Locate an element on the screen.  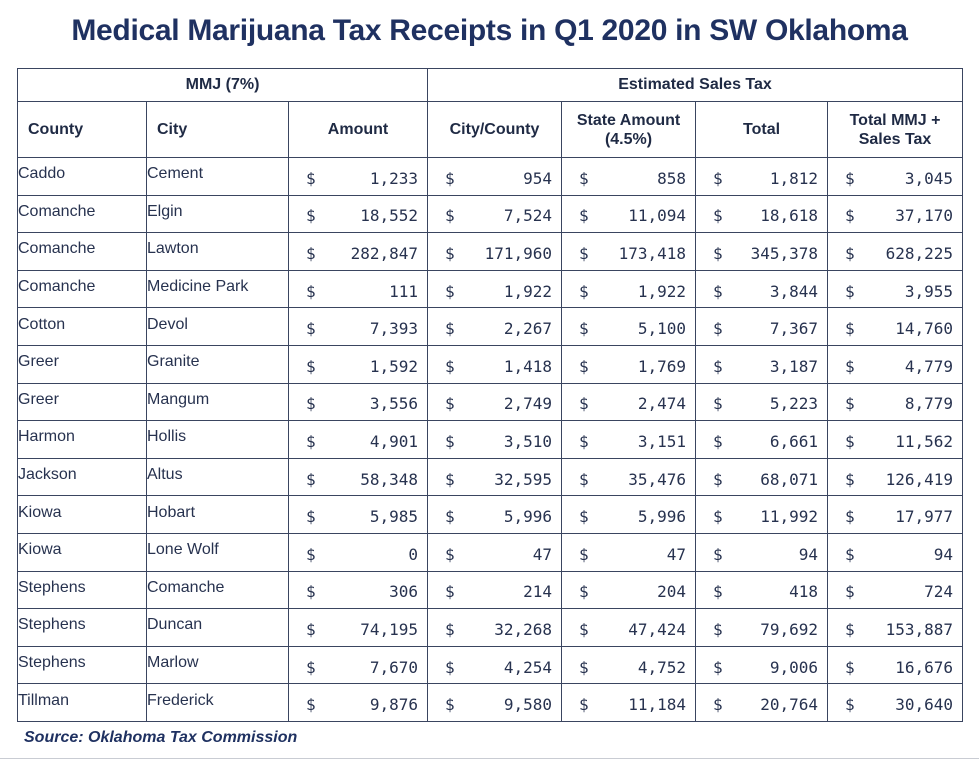
cell-value: 3,556 is located at coordinates (394, 404).